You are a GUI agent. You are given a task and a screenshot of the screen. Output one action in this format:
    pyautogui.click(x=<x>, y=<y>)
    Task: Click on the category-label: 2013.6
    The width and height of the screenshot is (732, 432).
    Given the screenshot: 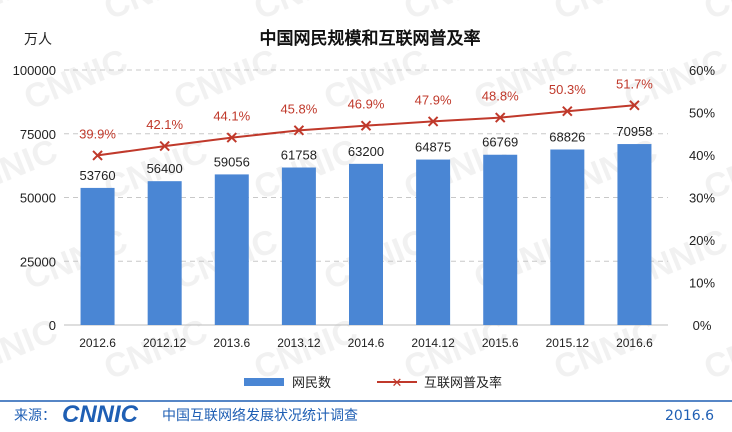 What is the action you would take?
    pyautogui.click(x=231, y=343)
    